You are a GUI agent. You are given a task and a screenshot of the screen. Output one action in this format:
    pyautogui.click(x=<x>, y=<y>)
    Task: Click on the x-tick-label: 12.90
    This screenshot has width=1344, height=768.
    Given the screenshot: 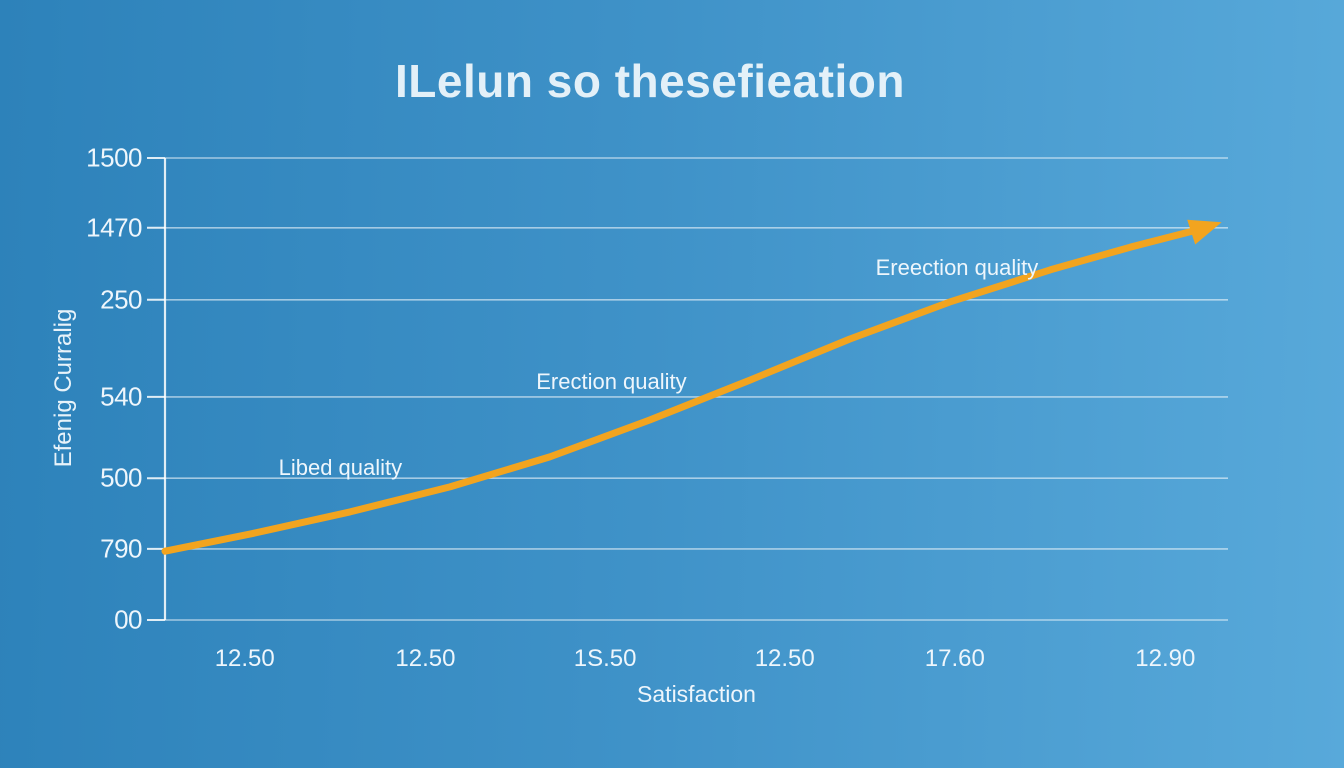 What is the action you would take?
    pyautogui.click(x=1165, y=658)
    